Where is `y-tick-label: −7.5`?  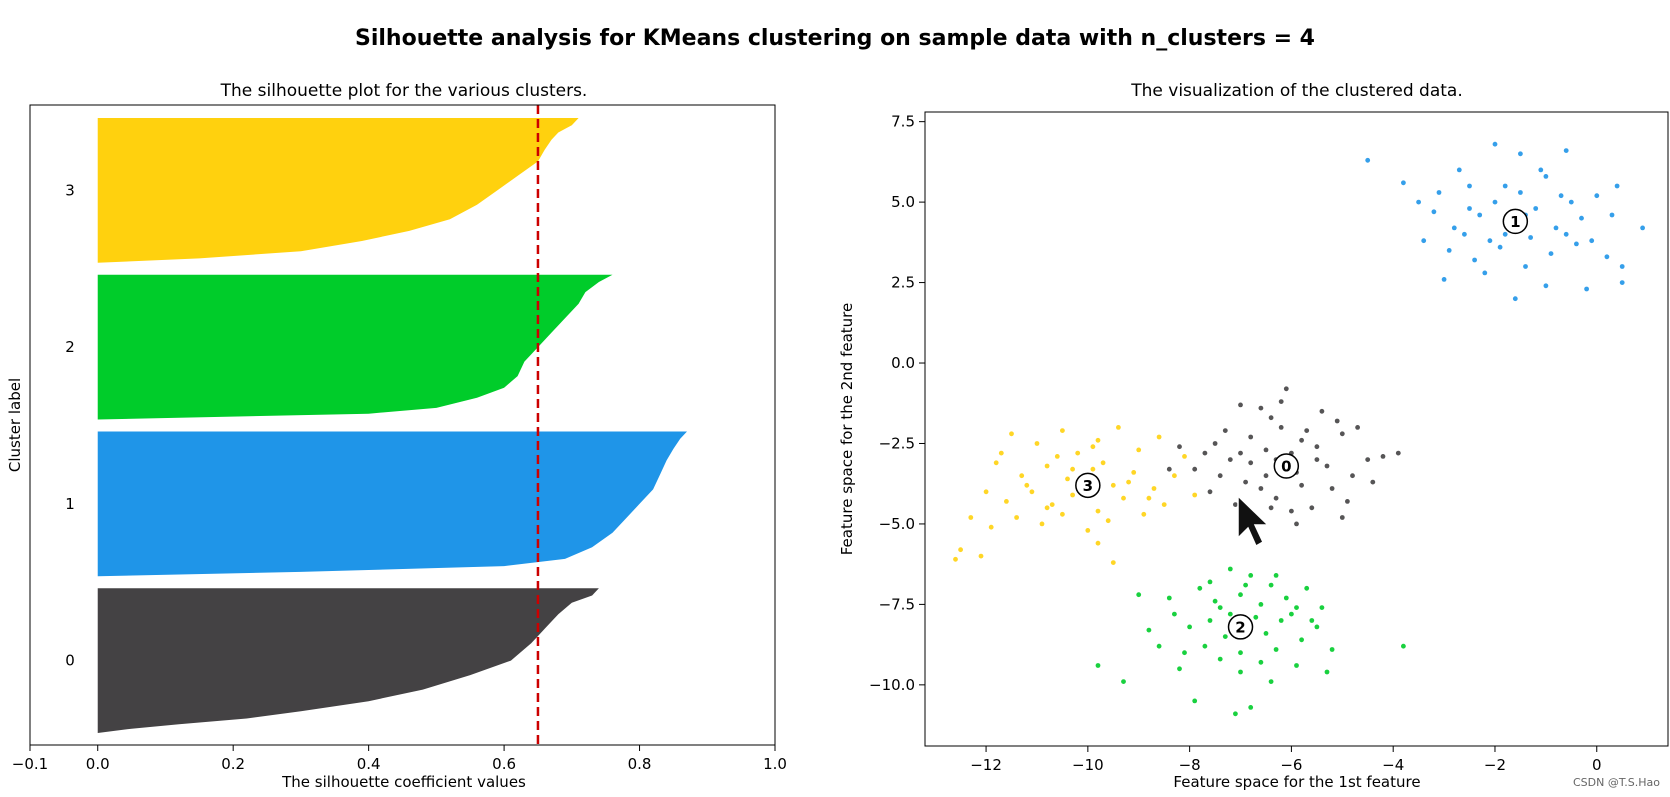
y-tick-label: −7.5 is located at coordinates (897, 604).